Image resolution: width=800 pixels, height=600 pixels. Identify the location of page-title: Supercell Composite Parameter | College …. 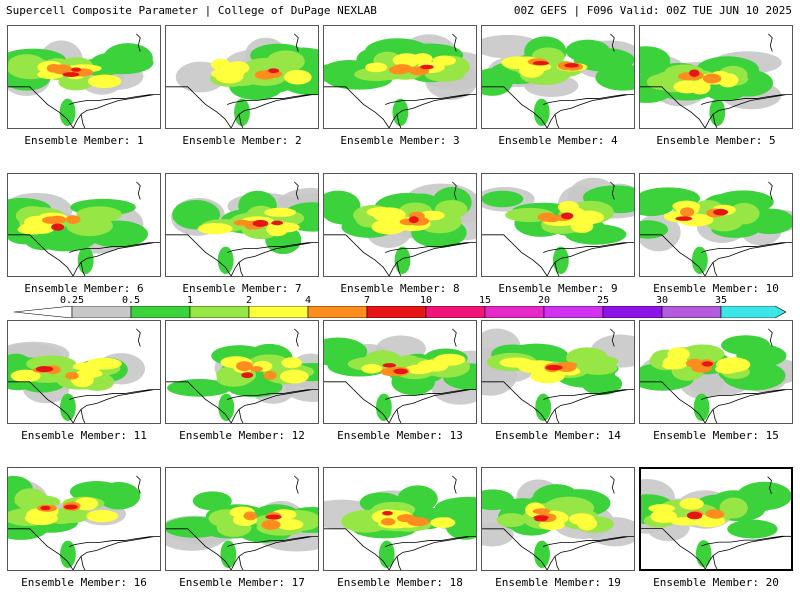
(191, 10).